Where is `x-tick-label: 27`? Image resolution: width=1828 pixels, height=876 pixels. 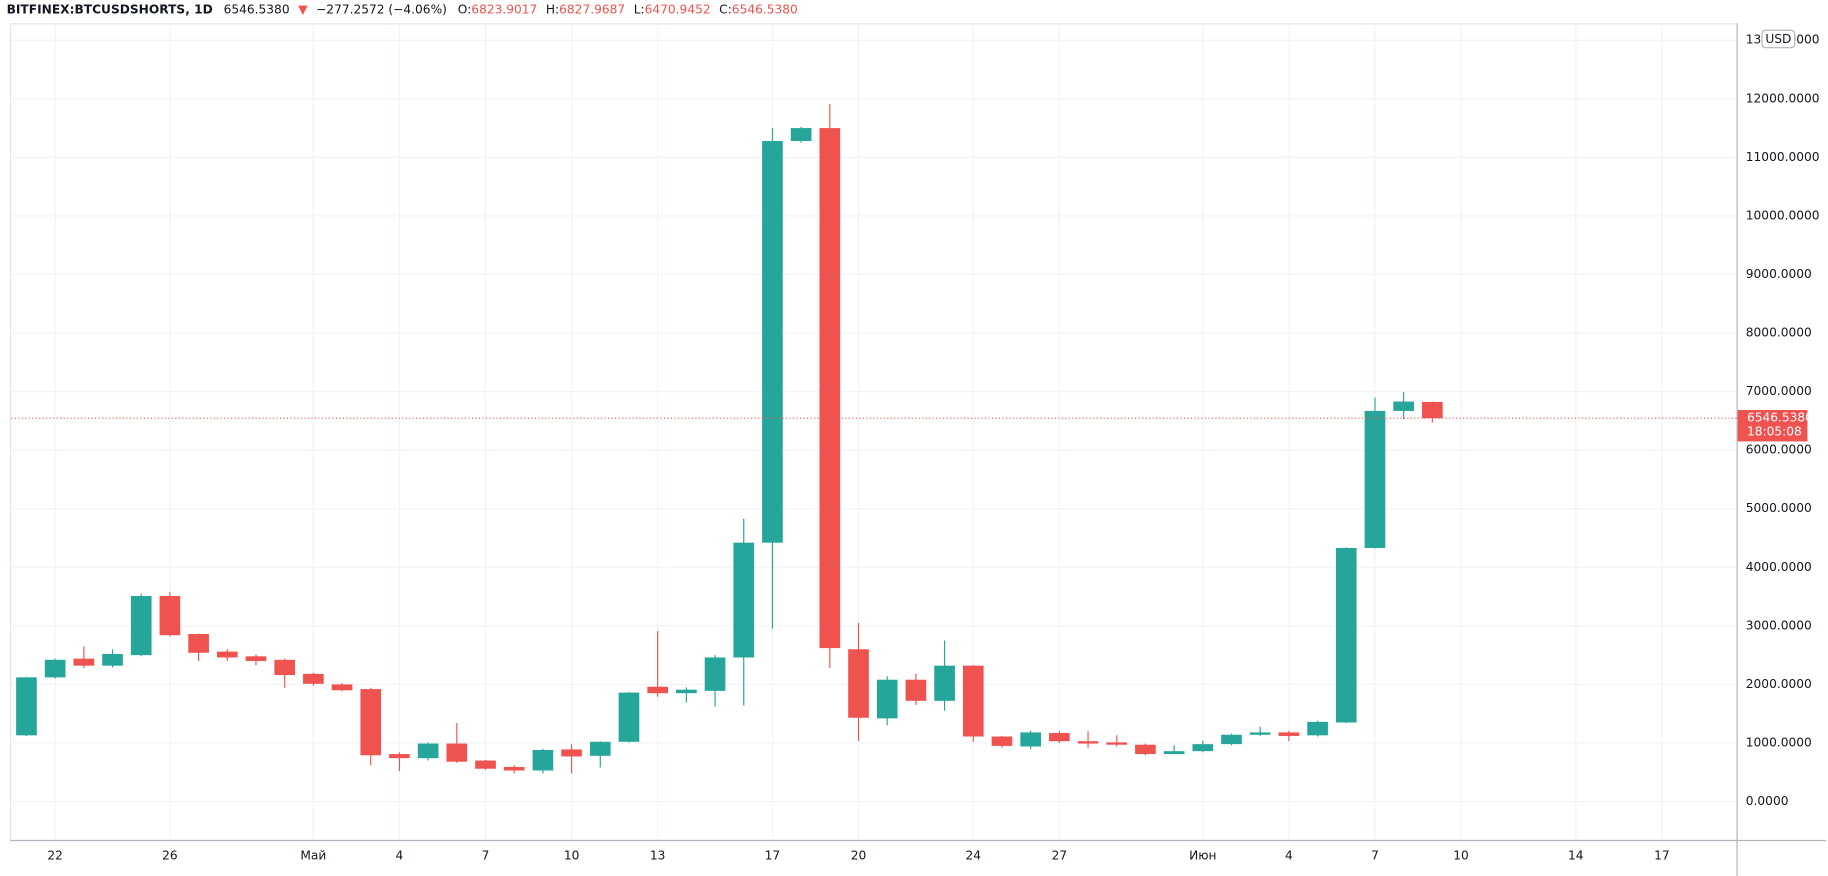 x-tick-label: 27 is located at coordinates (1060, 856).